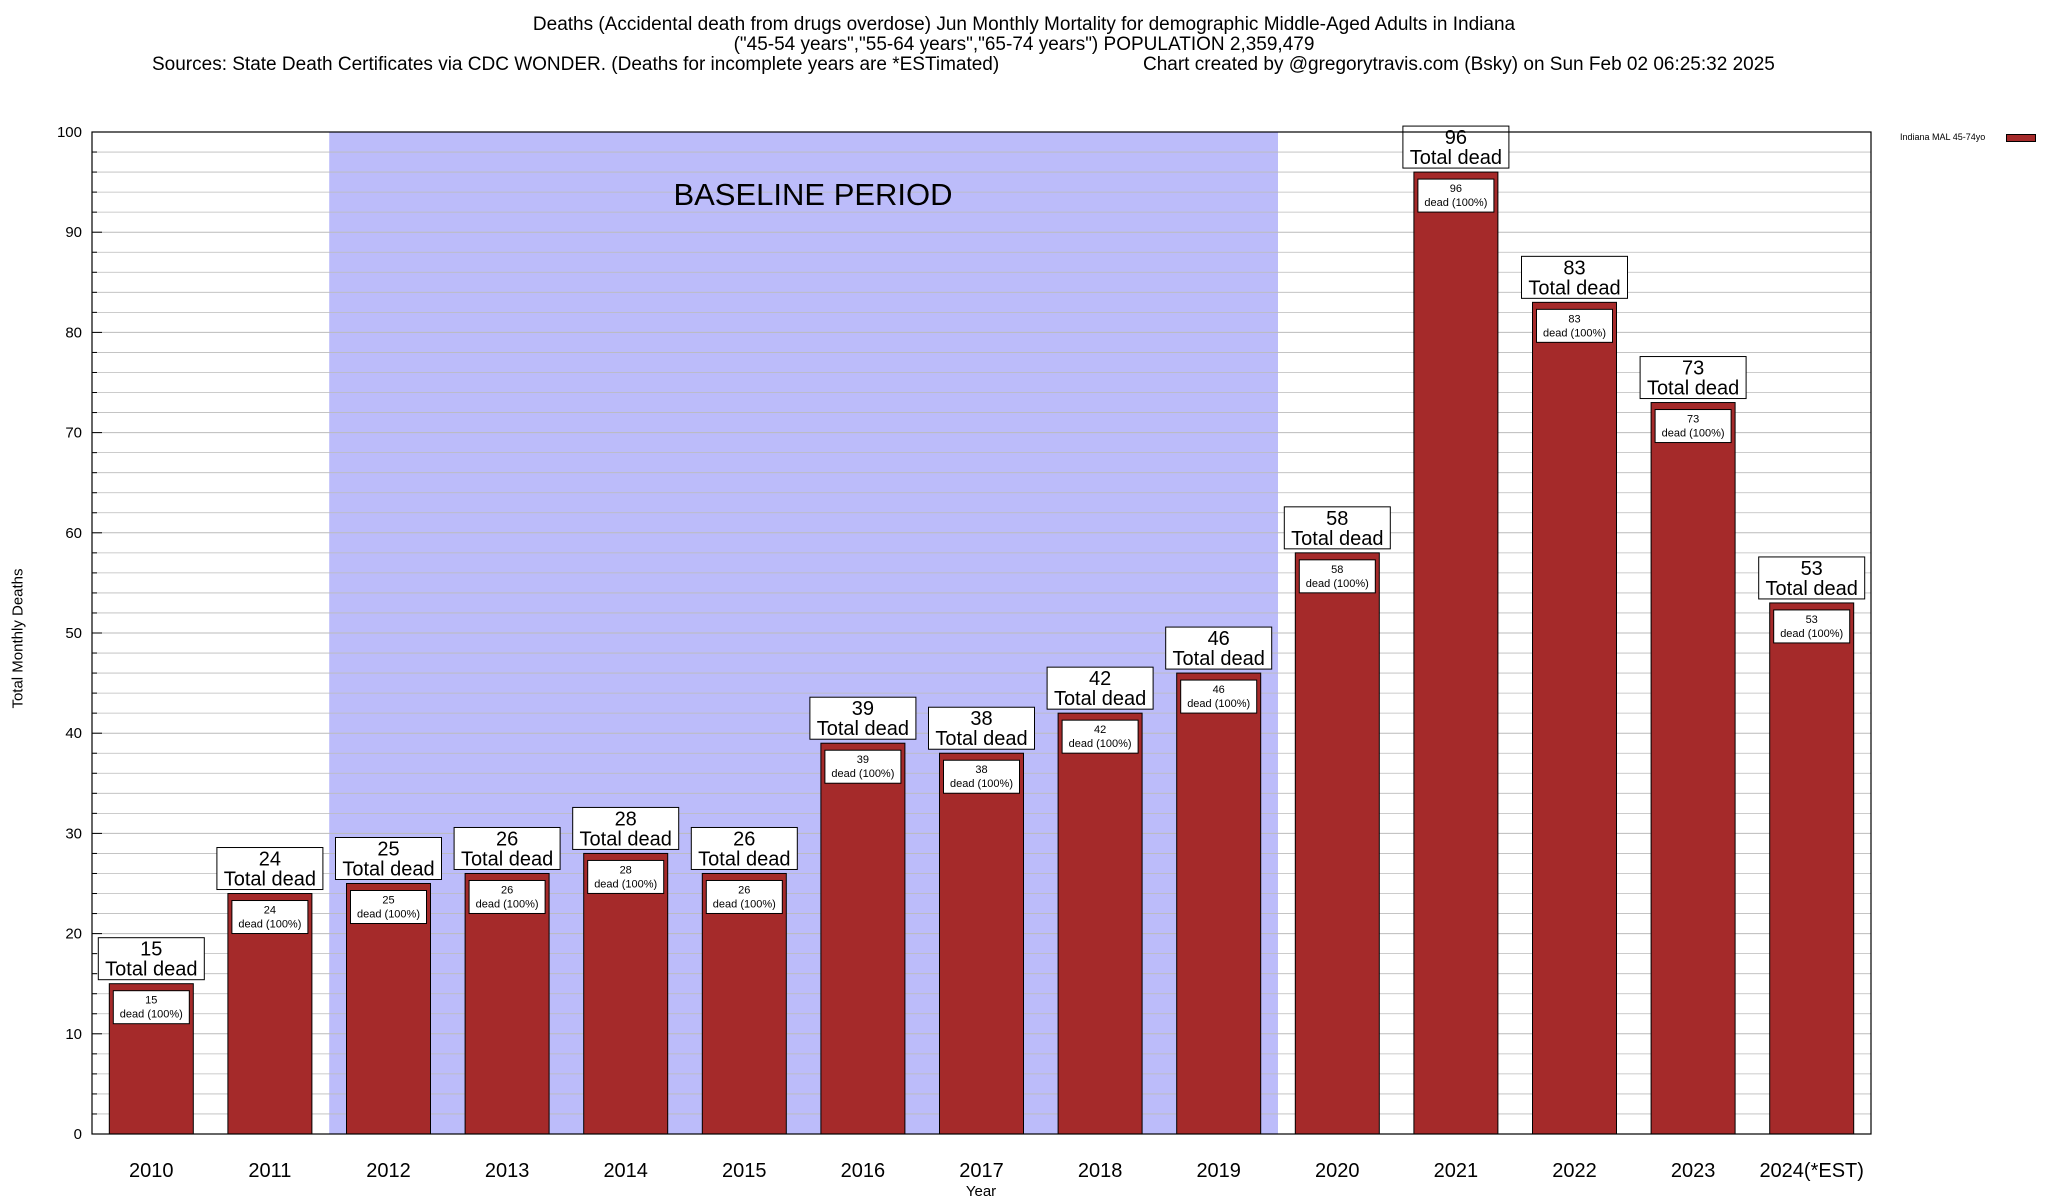 This screenshot has height=1200, width=2048. Describe the element at coordinates (1812, 569) in the screenshot. I see `bar-total-value: 53` at that location.